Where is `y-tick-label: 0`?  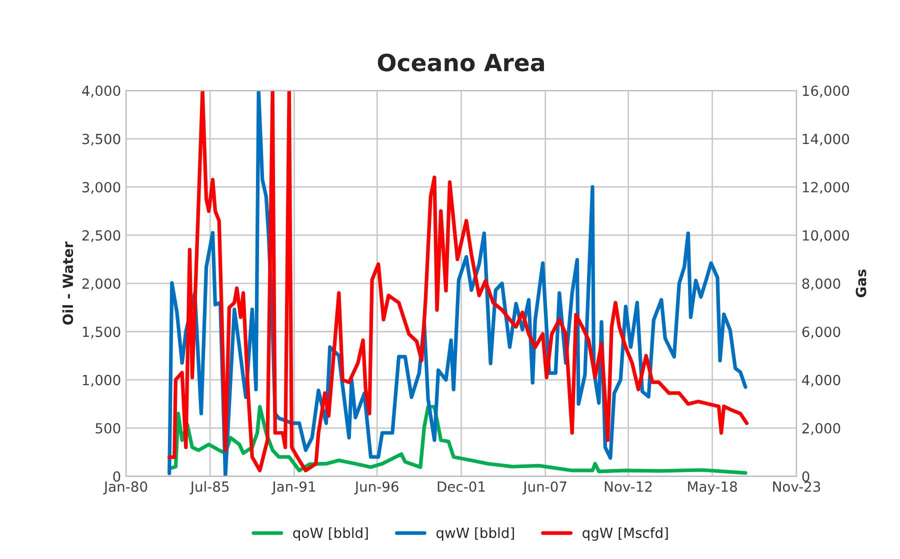 y-tick-label: 0 is located at coordinates (116, 476).